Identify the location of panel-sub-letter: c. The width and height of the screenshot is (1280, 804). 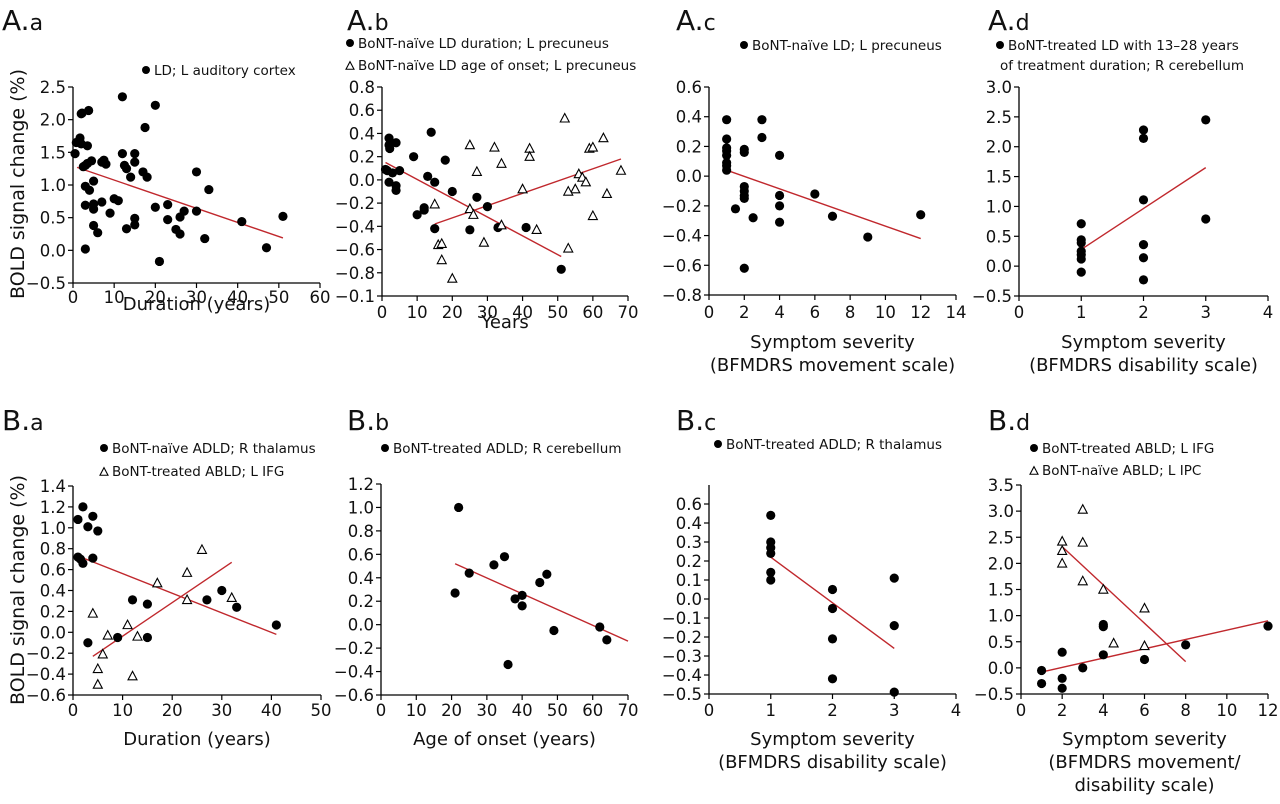
(710, 23).